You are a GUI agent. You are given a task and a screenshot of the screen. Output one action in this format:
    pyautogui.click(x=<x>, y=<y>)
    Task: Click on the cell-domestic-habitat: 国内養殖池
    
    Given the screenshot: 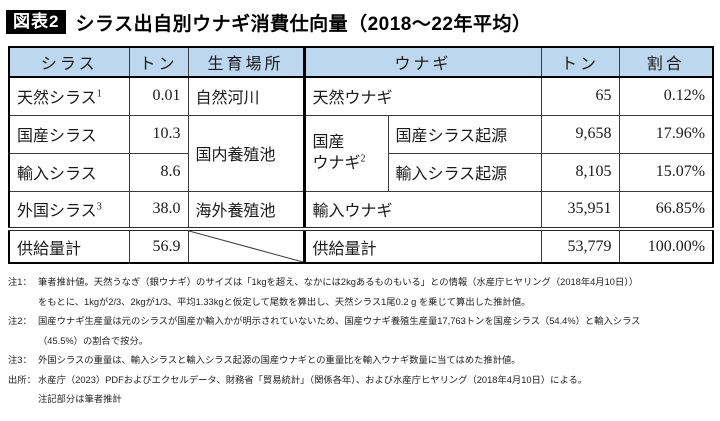 What is the action you would take?
    pyautogui.click(x=246, y=153)
    